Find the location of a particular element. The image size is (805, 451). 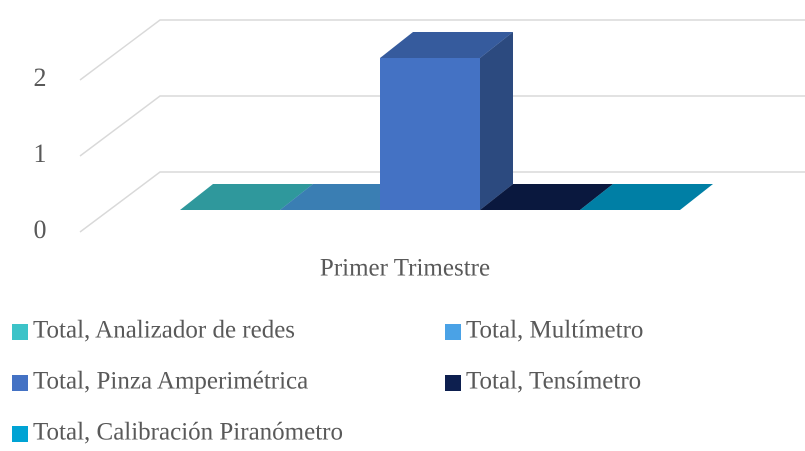

bar-side is located at coordinates (496, 121).